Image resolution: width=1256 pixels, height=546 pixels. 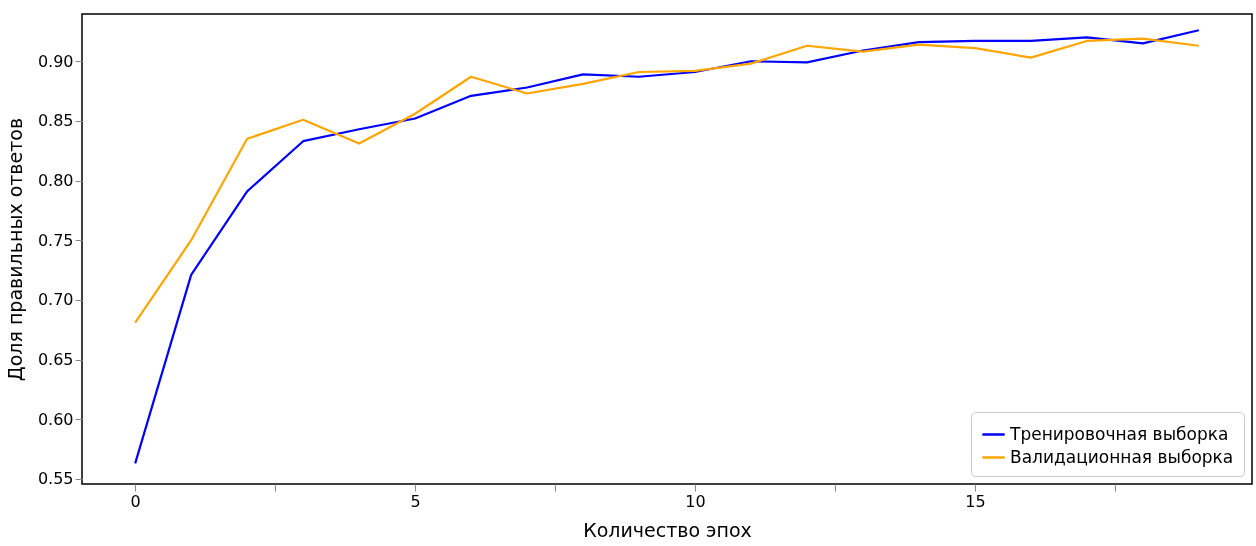 What do you see at coordinates (55, 121) in the screenshot?
I see `y-tick-label: 0.85` at bounding box center [55, 121].